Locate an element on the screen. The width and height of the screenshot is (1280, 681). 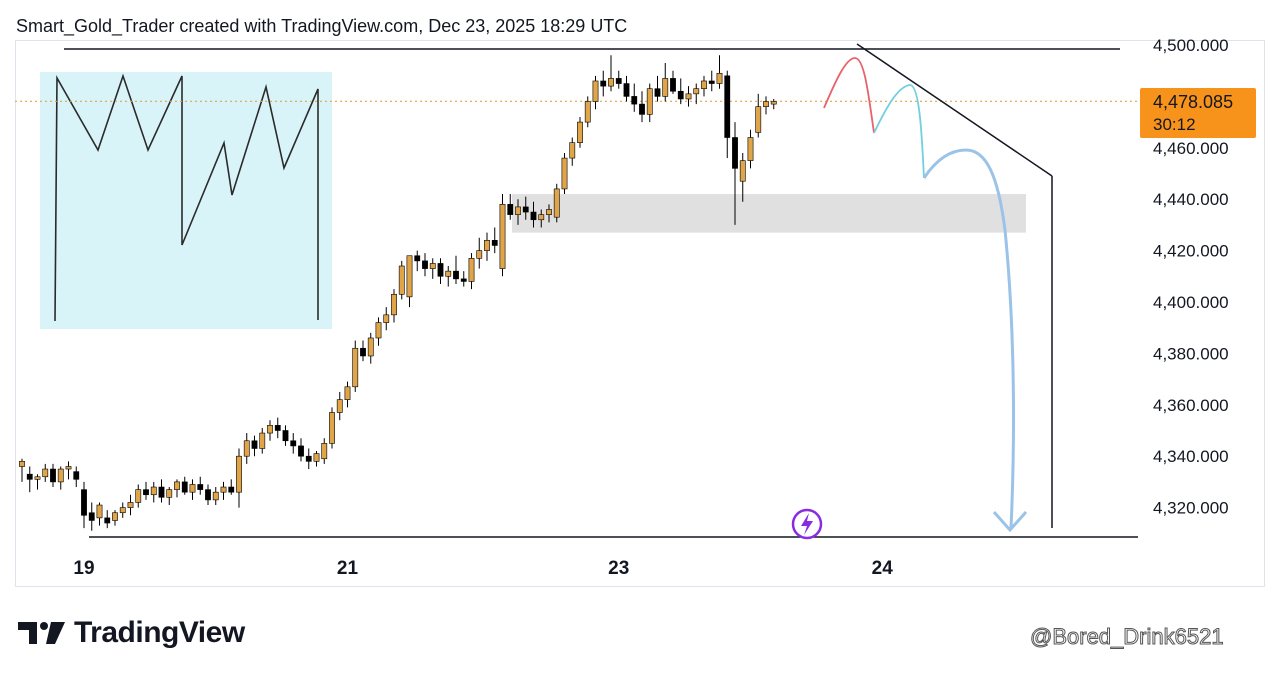
tradingview-logo-icon is located at coordinates (41, 633).